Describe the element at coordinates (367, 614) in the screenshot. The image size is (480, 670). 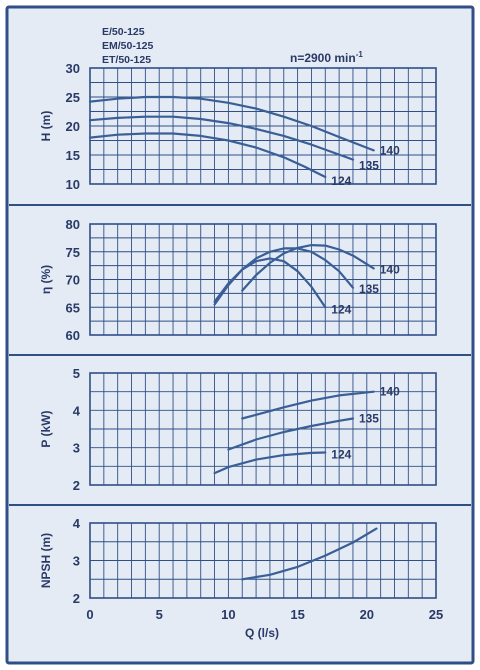
I see `x-tick-label: 20` at that location.